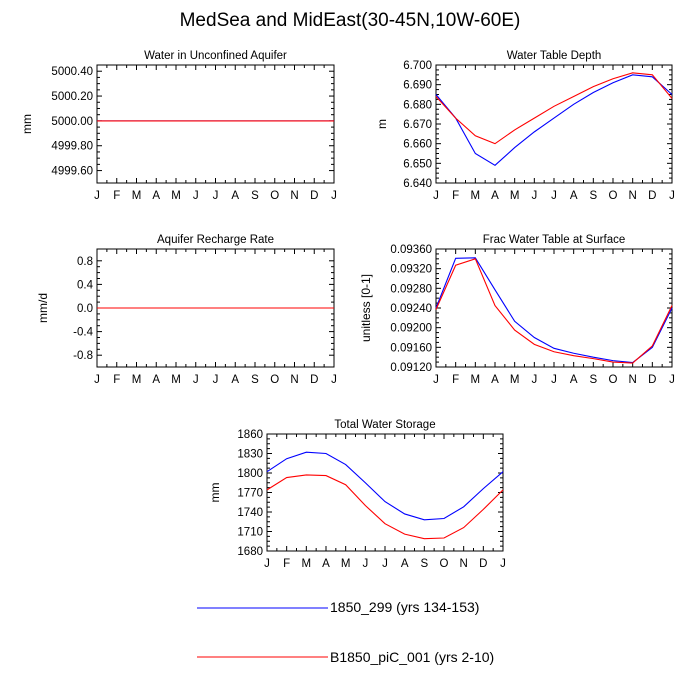 This screenshot has height=700, width=700. What do you see at coordinates (350, 20) in the screenshot?
I see `figure-title: MedSea and MidEast(30-45N,10W-60E)` at bounding box center [350, 20].